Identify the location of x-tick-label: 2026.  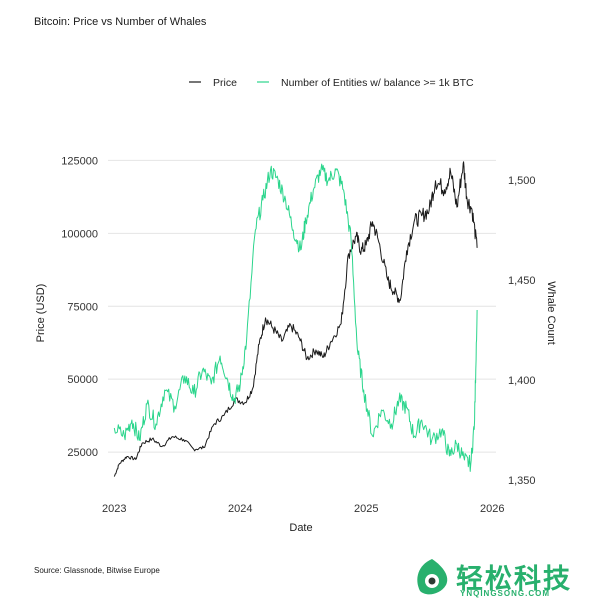
(492, 509).